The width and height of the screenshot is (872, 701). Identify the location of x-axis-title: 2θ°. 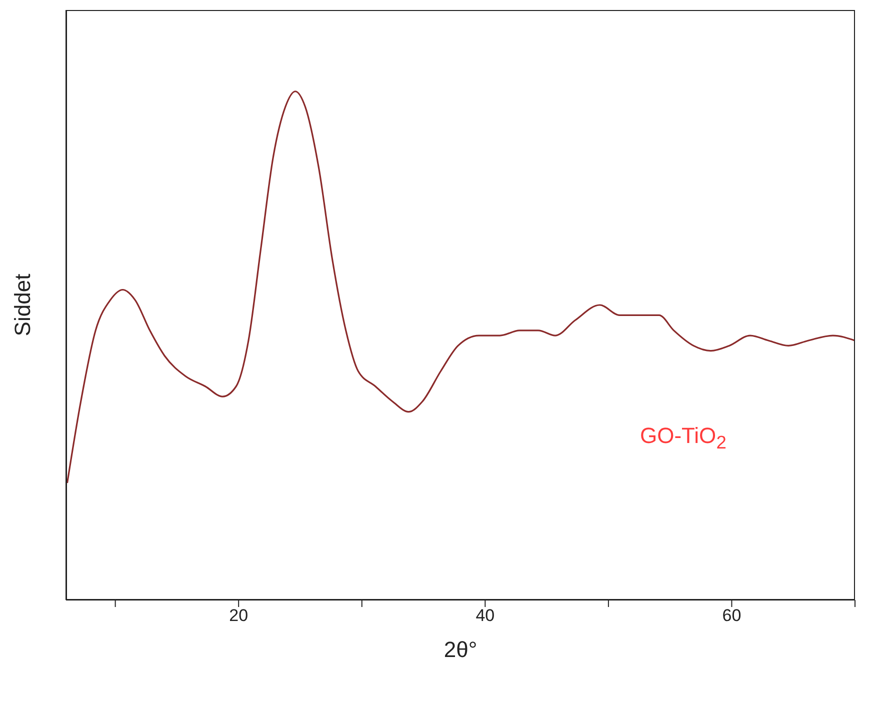
(461, 649).